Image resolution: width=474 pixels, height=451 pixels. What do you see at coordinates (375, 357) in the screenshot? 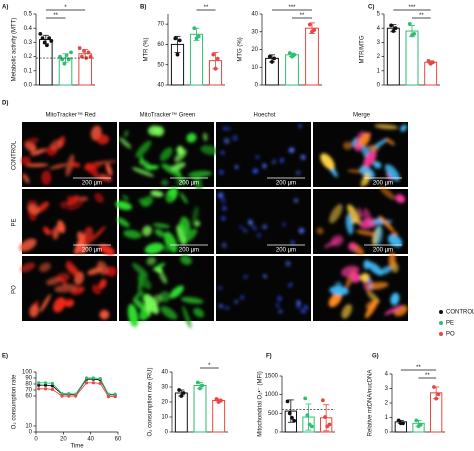
I see `panel-label: G)` at bounding box center [375, 357].